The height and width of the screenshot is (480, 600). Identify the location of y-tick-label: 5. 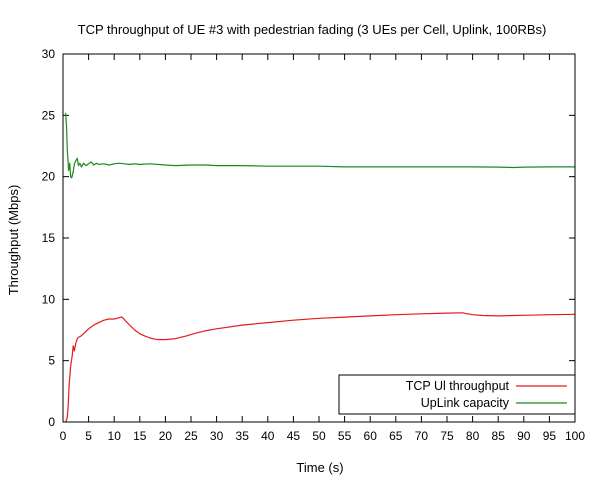
(51, 361).